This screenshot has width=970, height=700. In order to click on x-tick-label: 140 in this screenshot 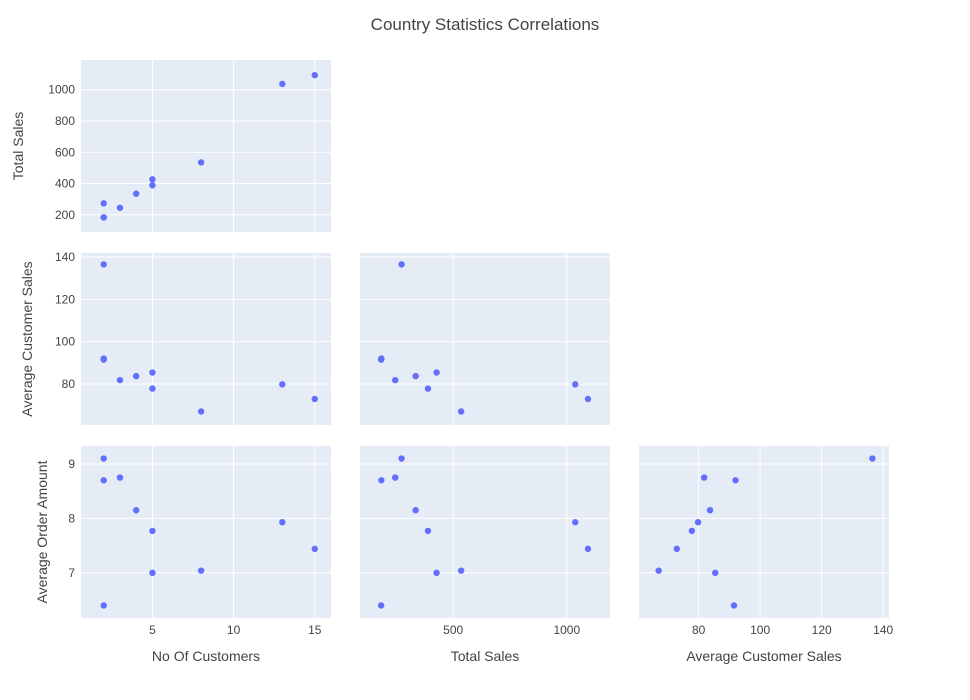, I will do `click(883, 630)`.